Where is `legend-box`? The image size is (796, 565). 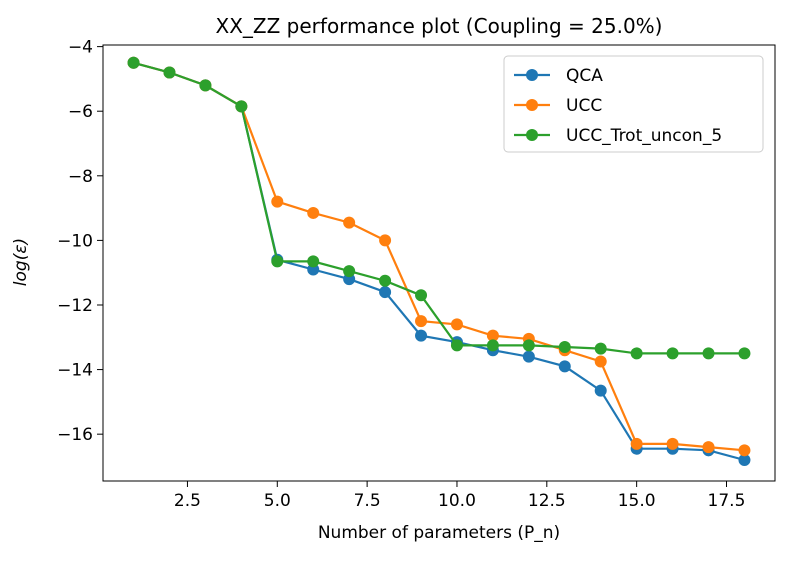 legend-box is located at coordinates (633, 104).